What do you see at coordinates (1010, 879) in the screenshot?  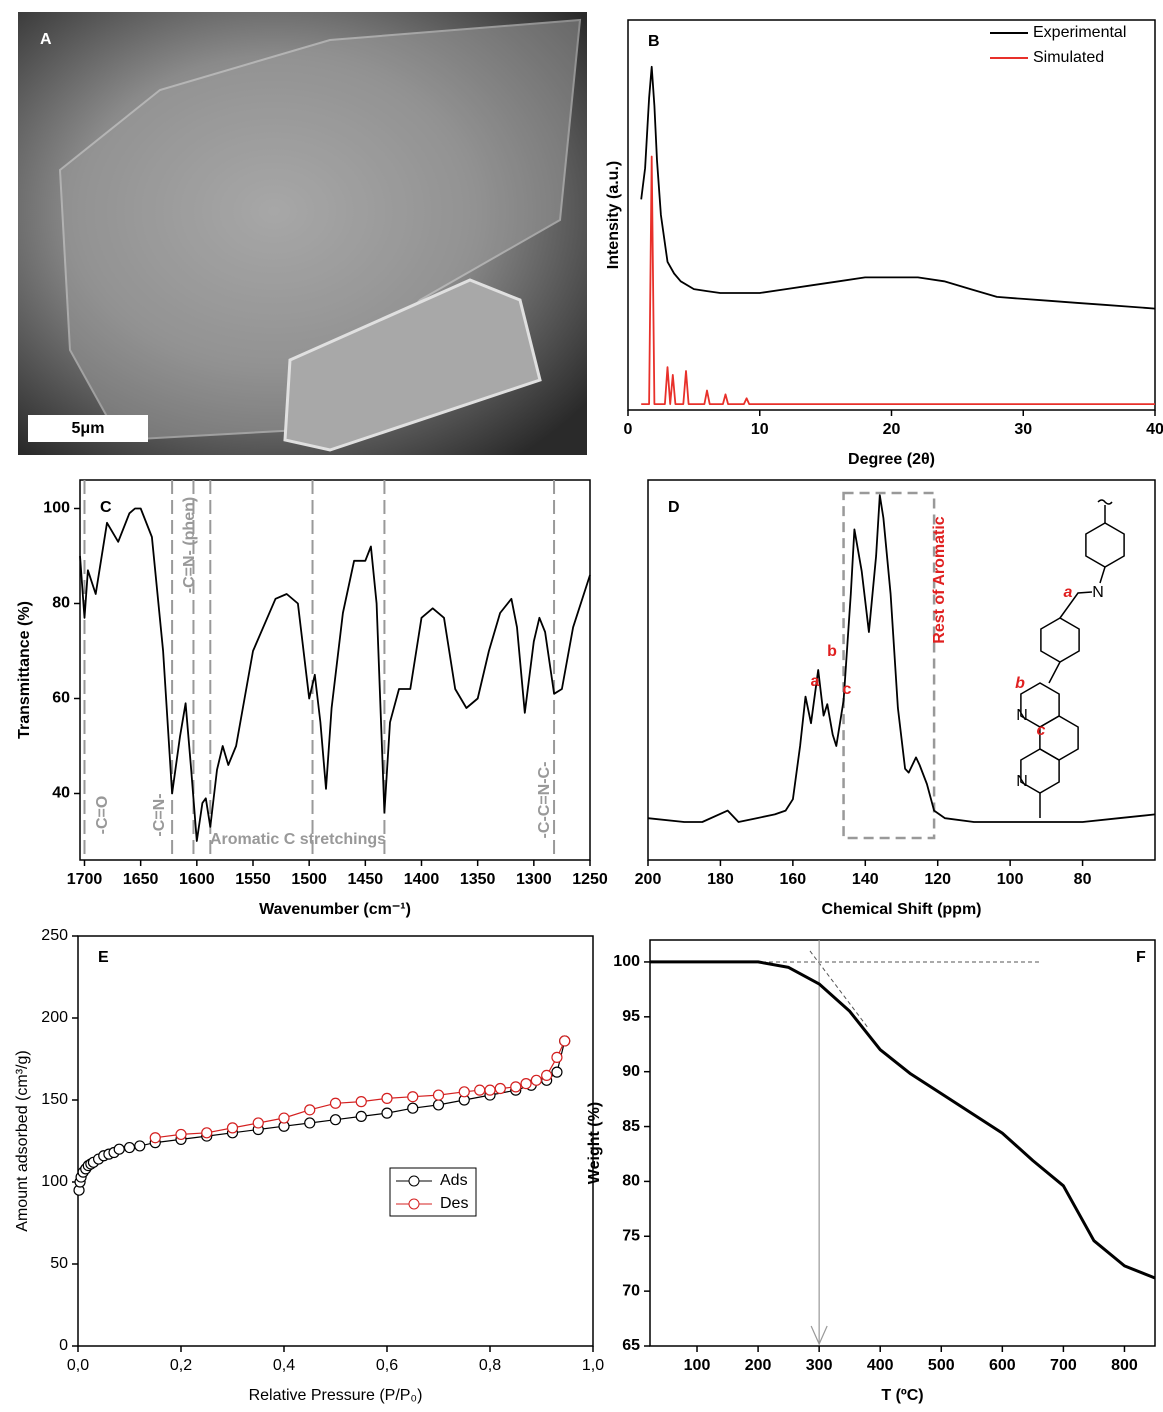 I see `x-tick-label: 100` at bounding box center [1010, 879].